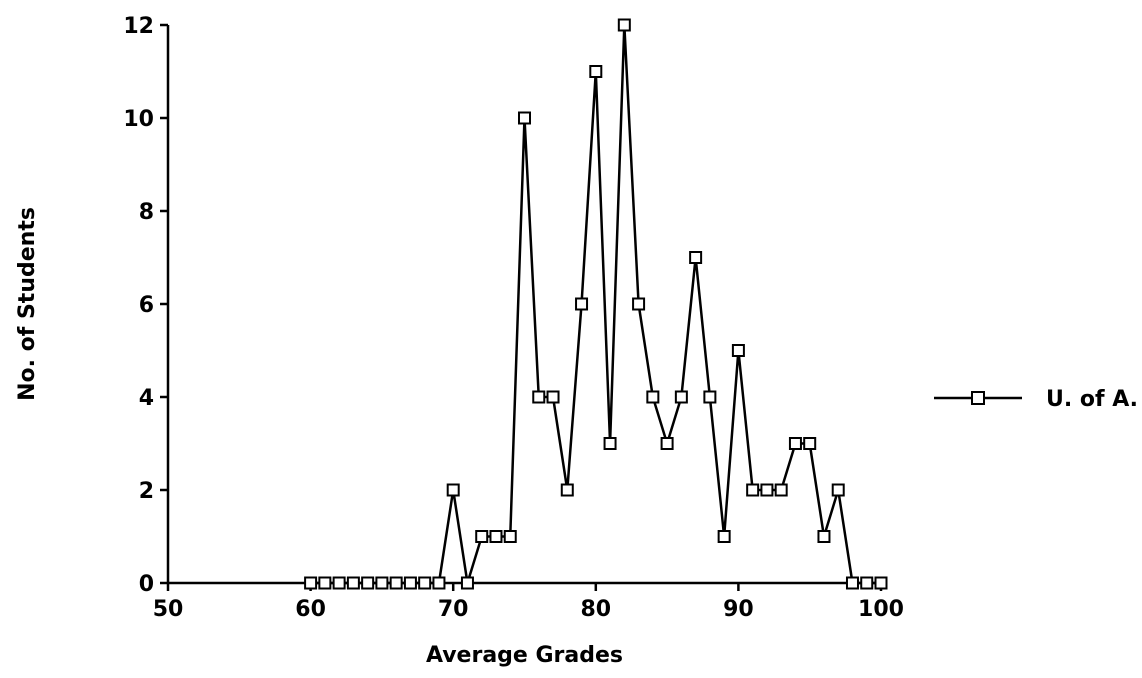 This screenshot has width=1142, height=678. What do you see at coordinates (138, 26) in the screenshot?
I see `y-tick-label: 12` at bounding box center [138, 26].